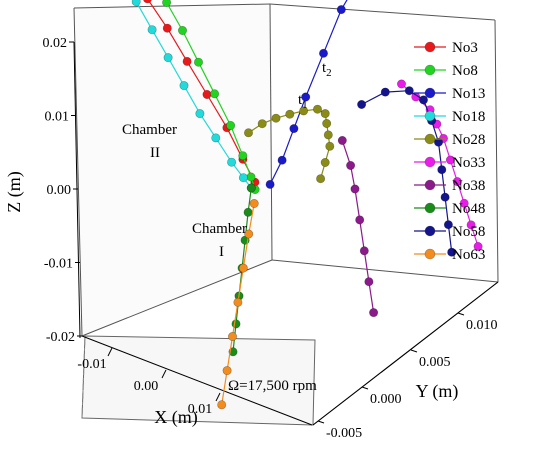  What do you see at coordinates (58, 264) in the screenshot?
I see `z-tick-label: -0.01` at bounding box center [58, 264].